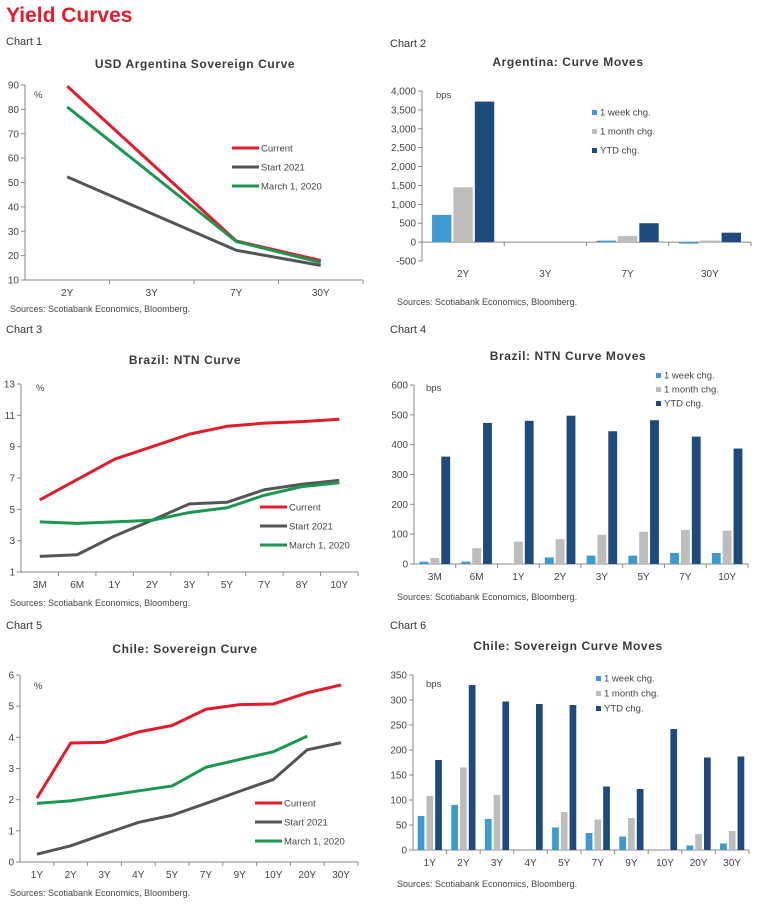  Describe the element at coordinates (568, 646) in the screenshot. I see `chart-title: Chile: Sovereign Curve Moves` at that location.